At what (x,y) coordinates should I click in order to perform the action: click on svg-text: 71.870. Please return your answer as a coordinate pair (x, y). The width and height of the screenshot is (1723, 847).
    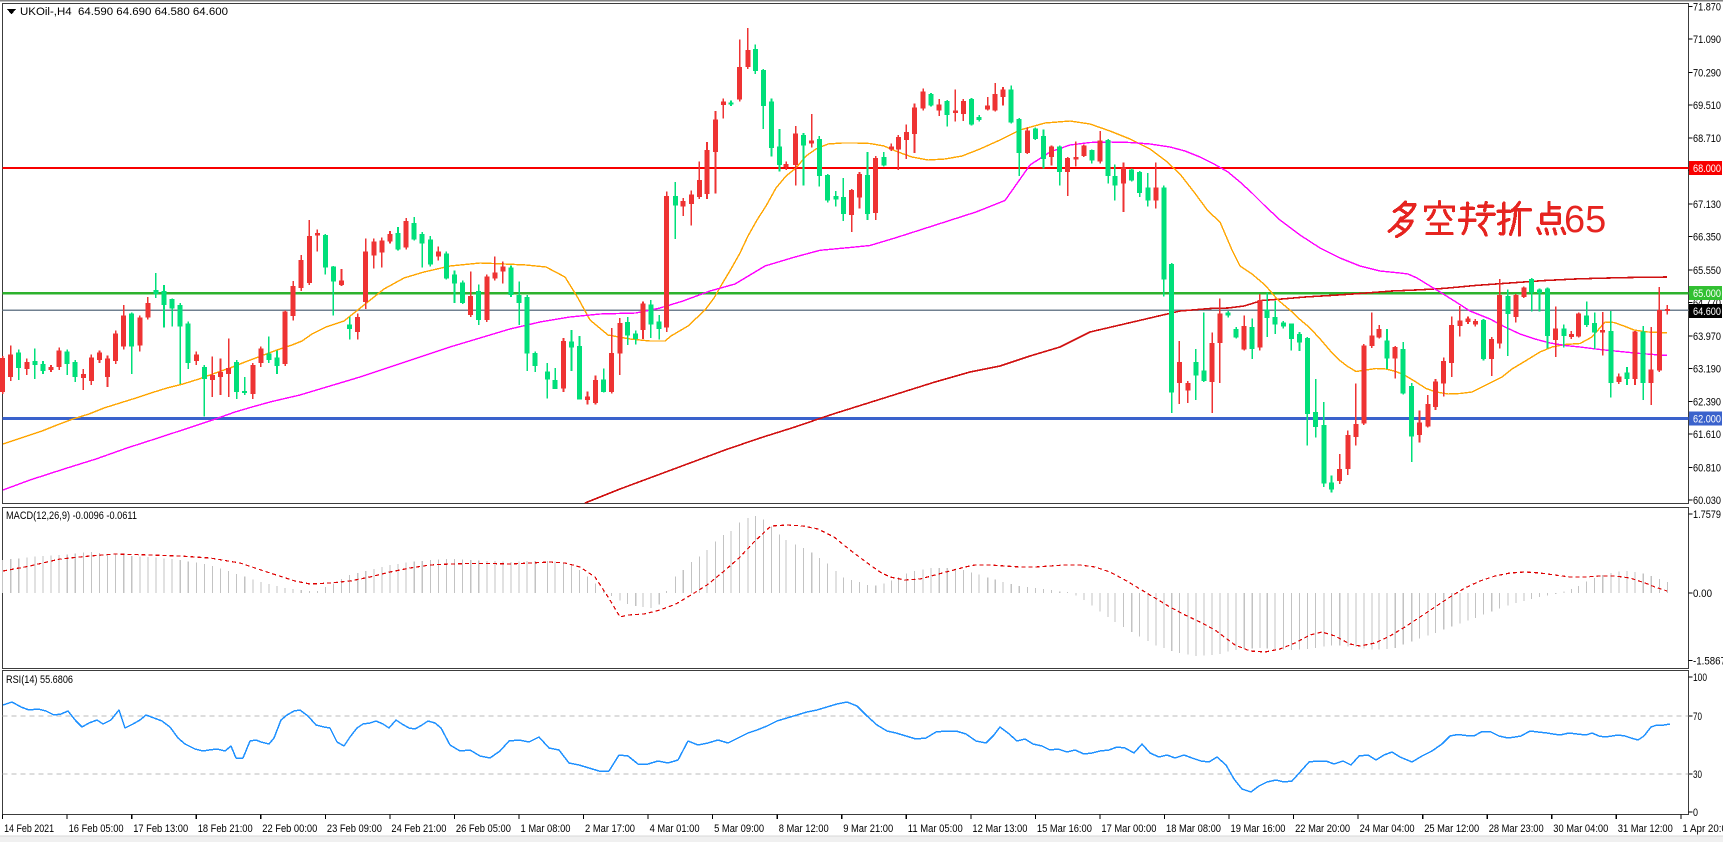
    Looking at the image, I should click on (1707, 8).